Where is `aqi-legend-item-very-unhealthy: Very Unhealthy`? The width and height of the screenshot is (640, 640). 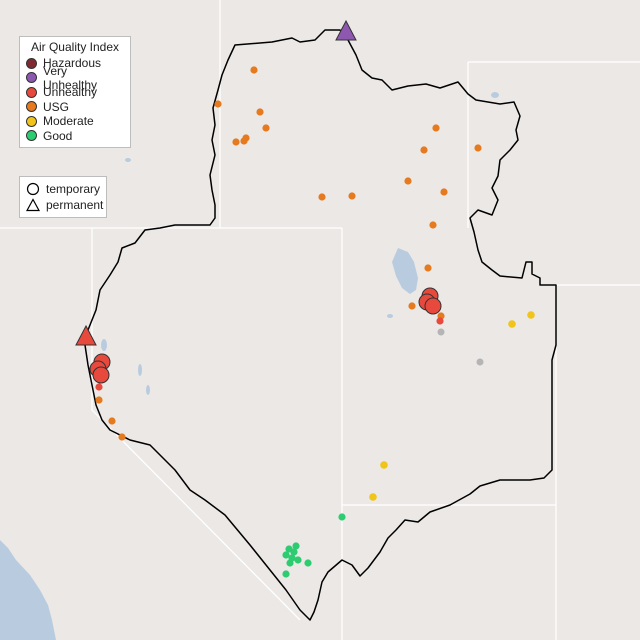 aqi-legend-item-very-unhealthy: Very Unhealthy is located at coordinates (75, 78).